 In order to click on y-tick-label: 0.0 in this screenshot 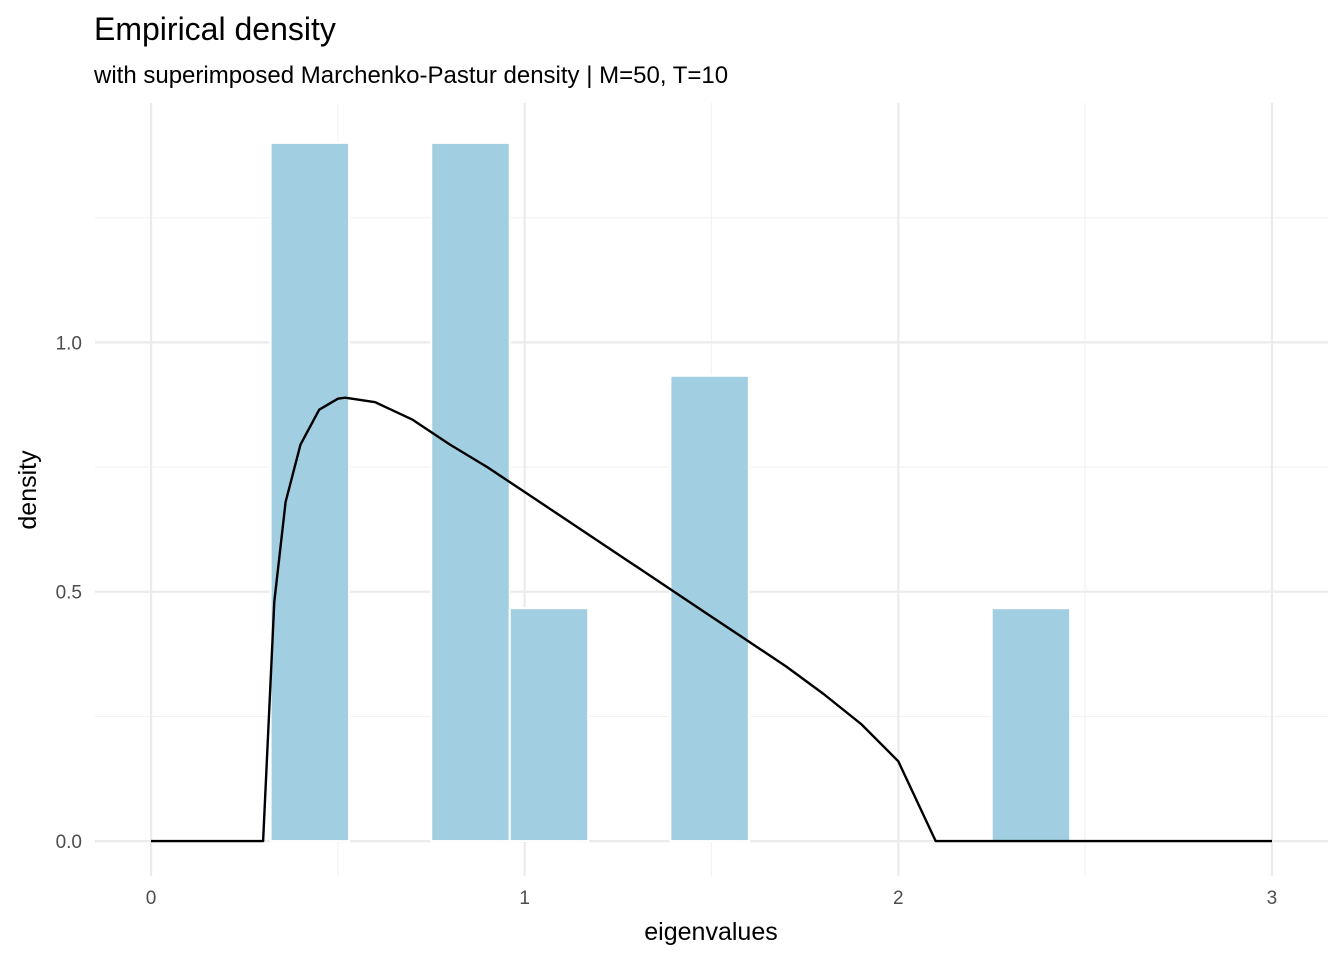, I will do `click(69, 842)`.